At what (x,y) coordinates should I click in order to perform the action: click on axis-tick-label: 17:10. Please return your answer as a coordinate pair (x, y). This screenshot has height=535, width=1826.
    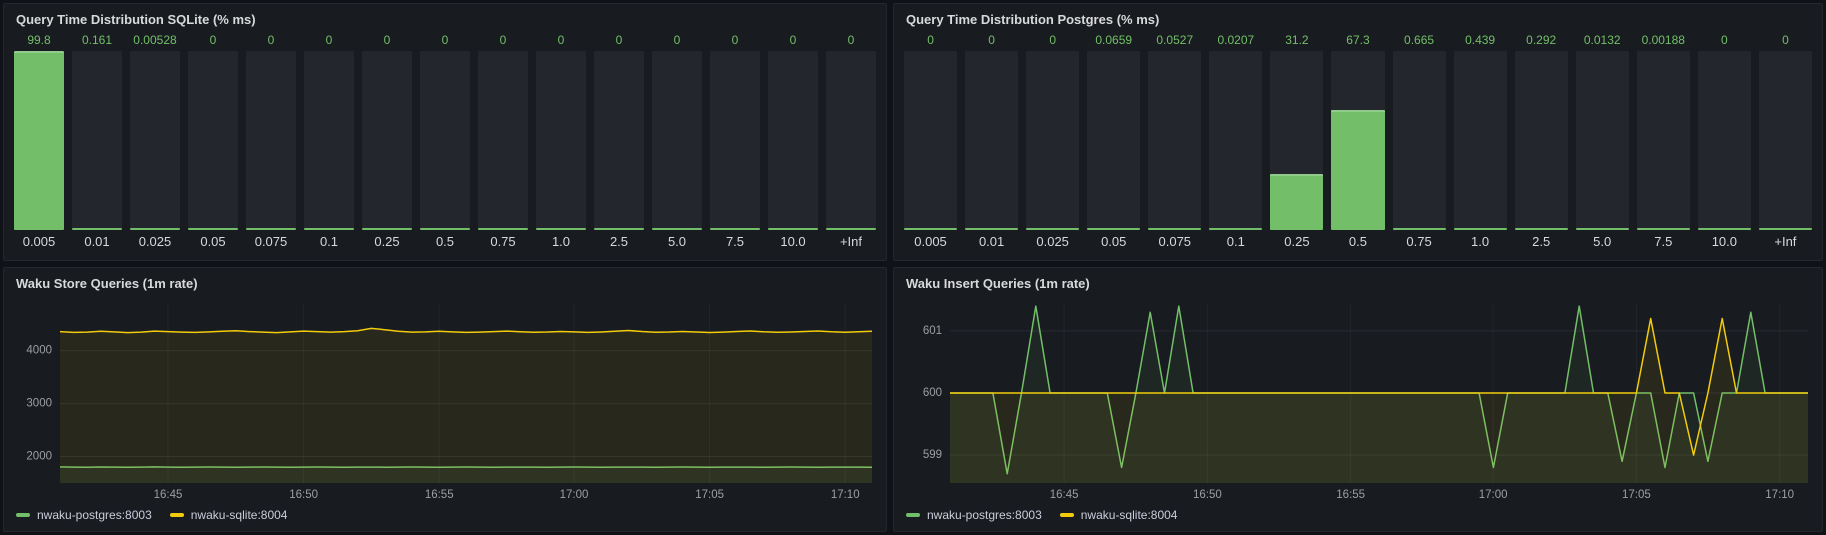
    Looking at the image, I should click on (845, 495).